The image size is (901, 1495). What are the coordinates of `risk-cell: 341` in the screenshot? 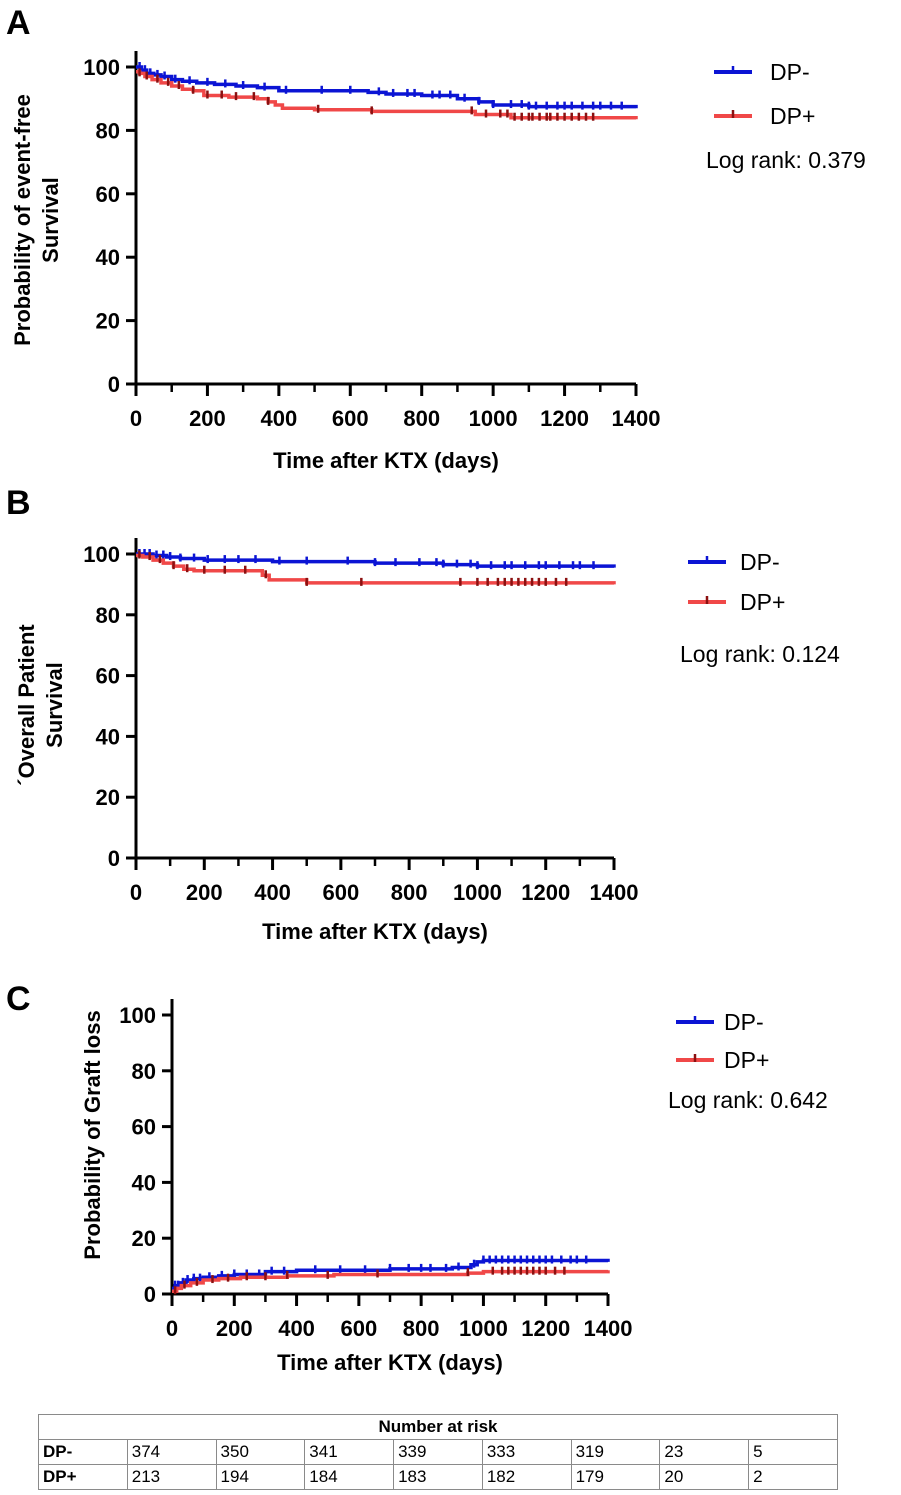 It's located at (349, 1452).